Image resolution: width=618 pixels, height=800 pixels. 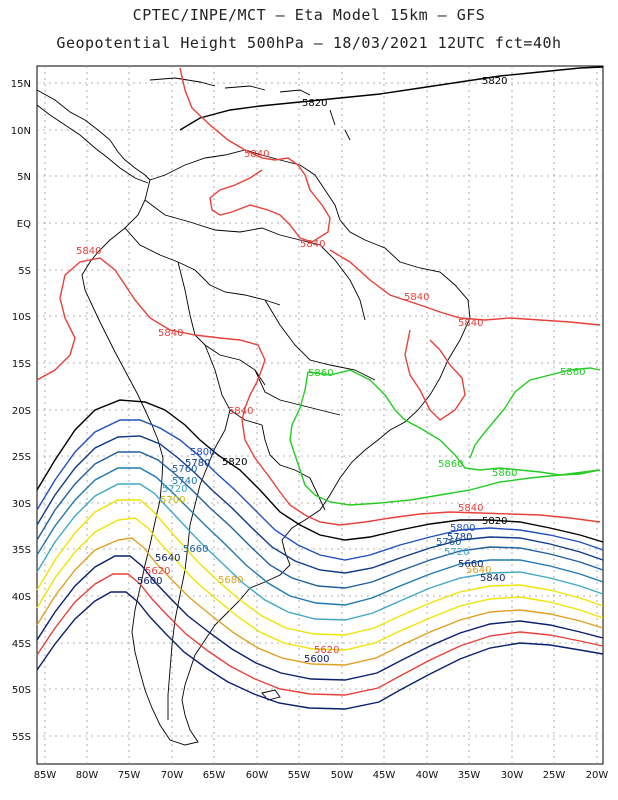 I want to click on contour-5840-south, so click(x=452, y=518).